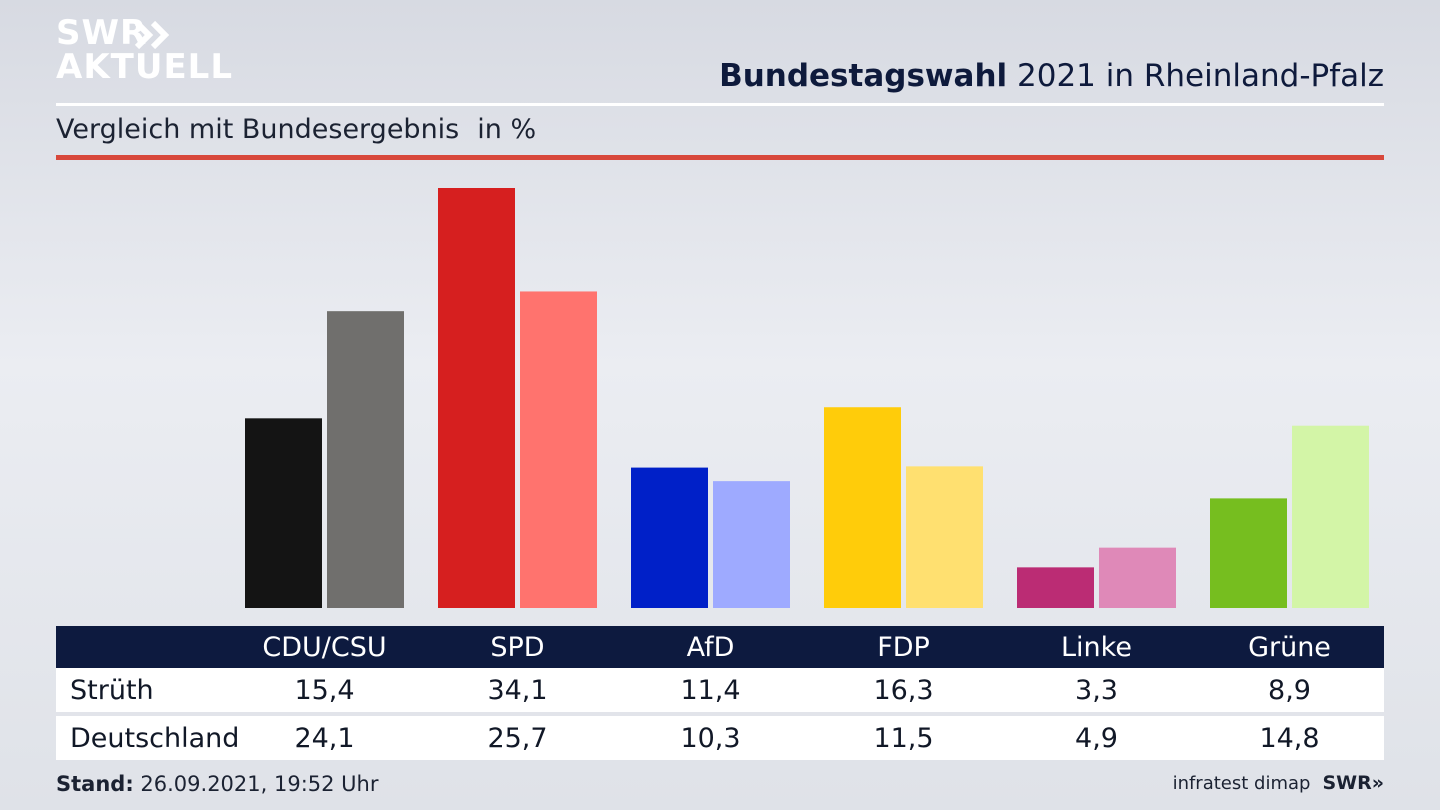  What do you see at coordinates (720, 104) in the screenshot?
I see `title-divider` at bounding box center [720, 104].